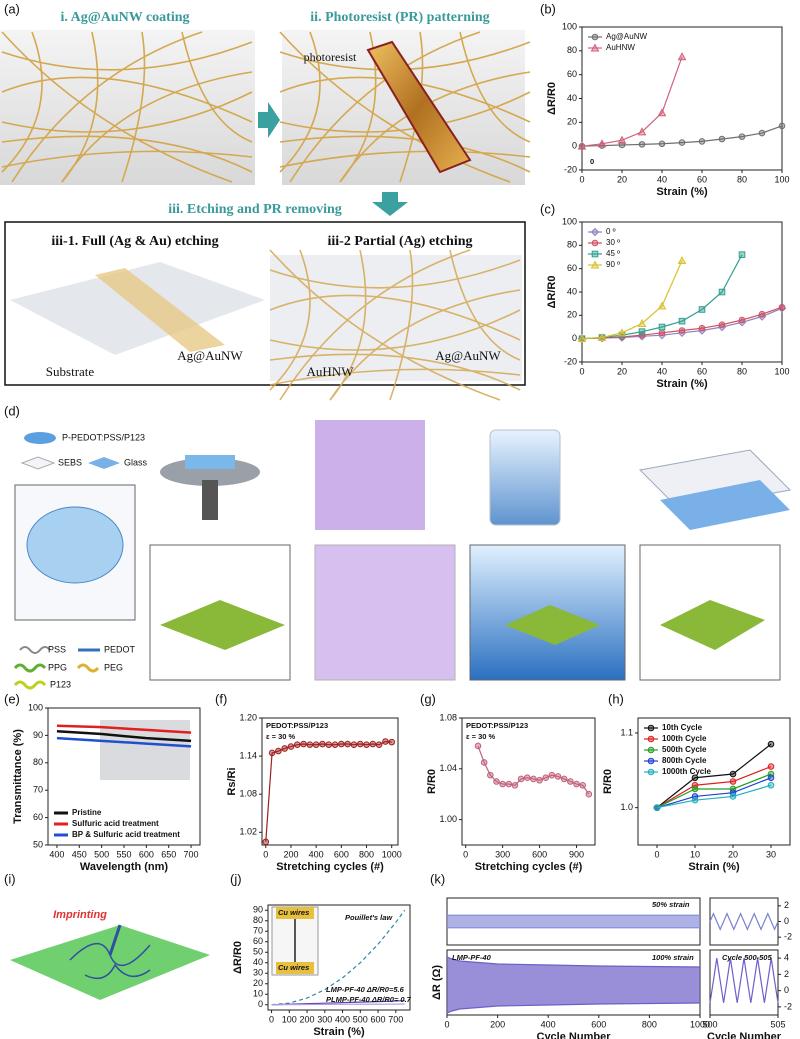 The width and height of the screenshot is (800, 1039). What do you see at coordinates (168, 854) in the screenshot?
I see `x-tick-label: 650` at bounding box center [168, 854].